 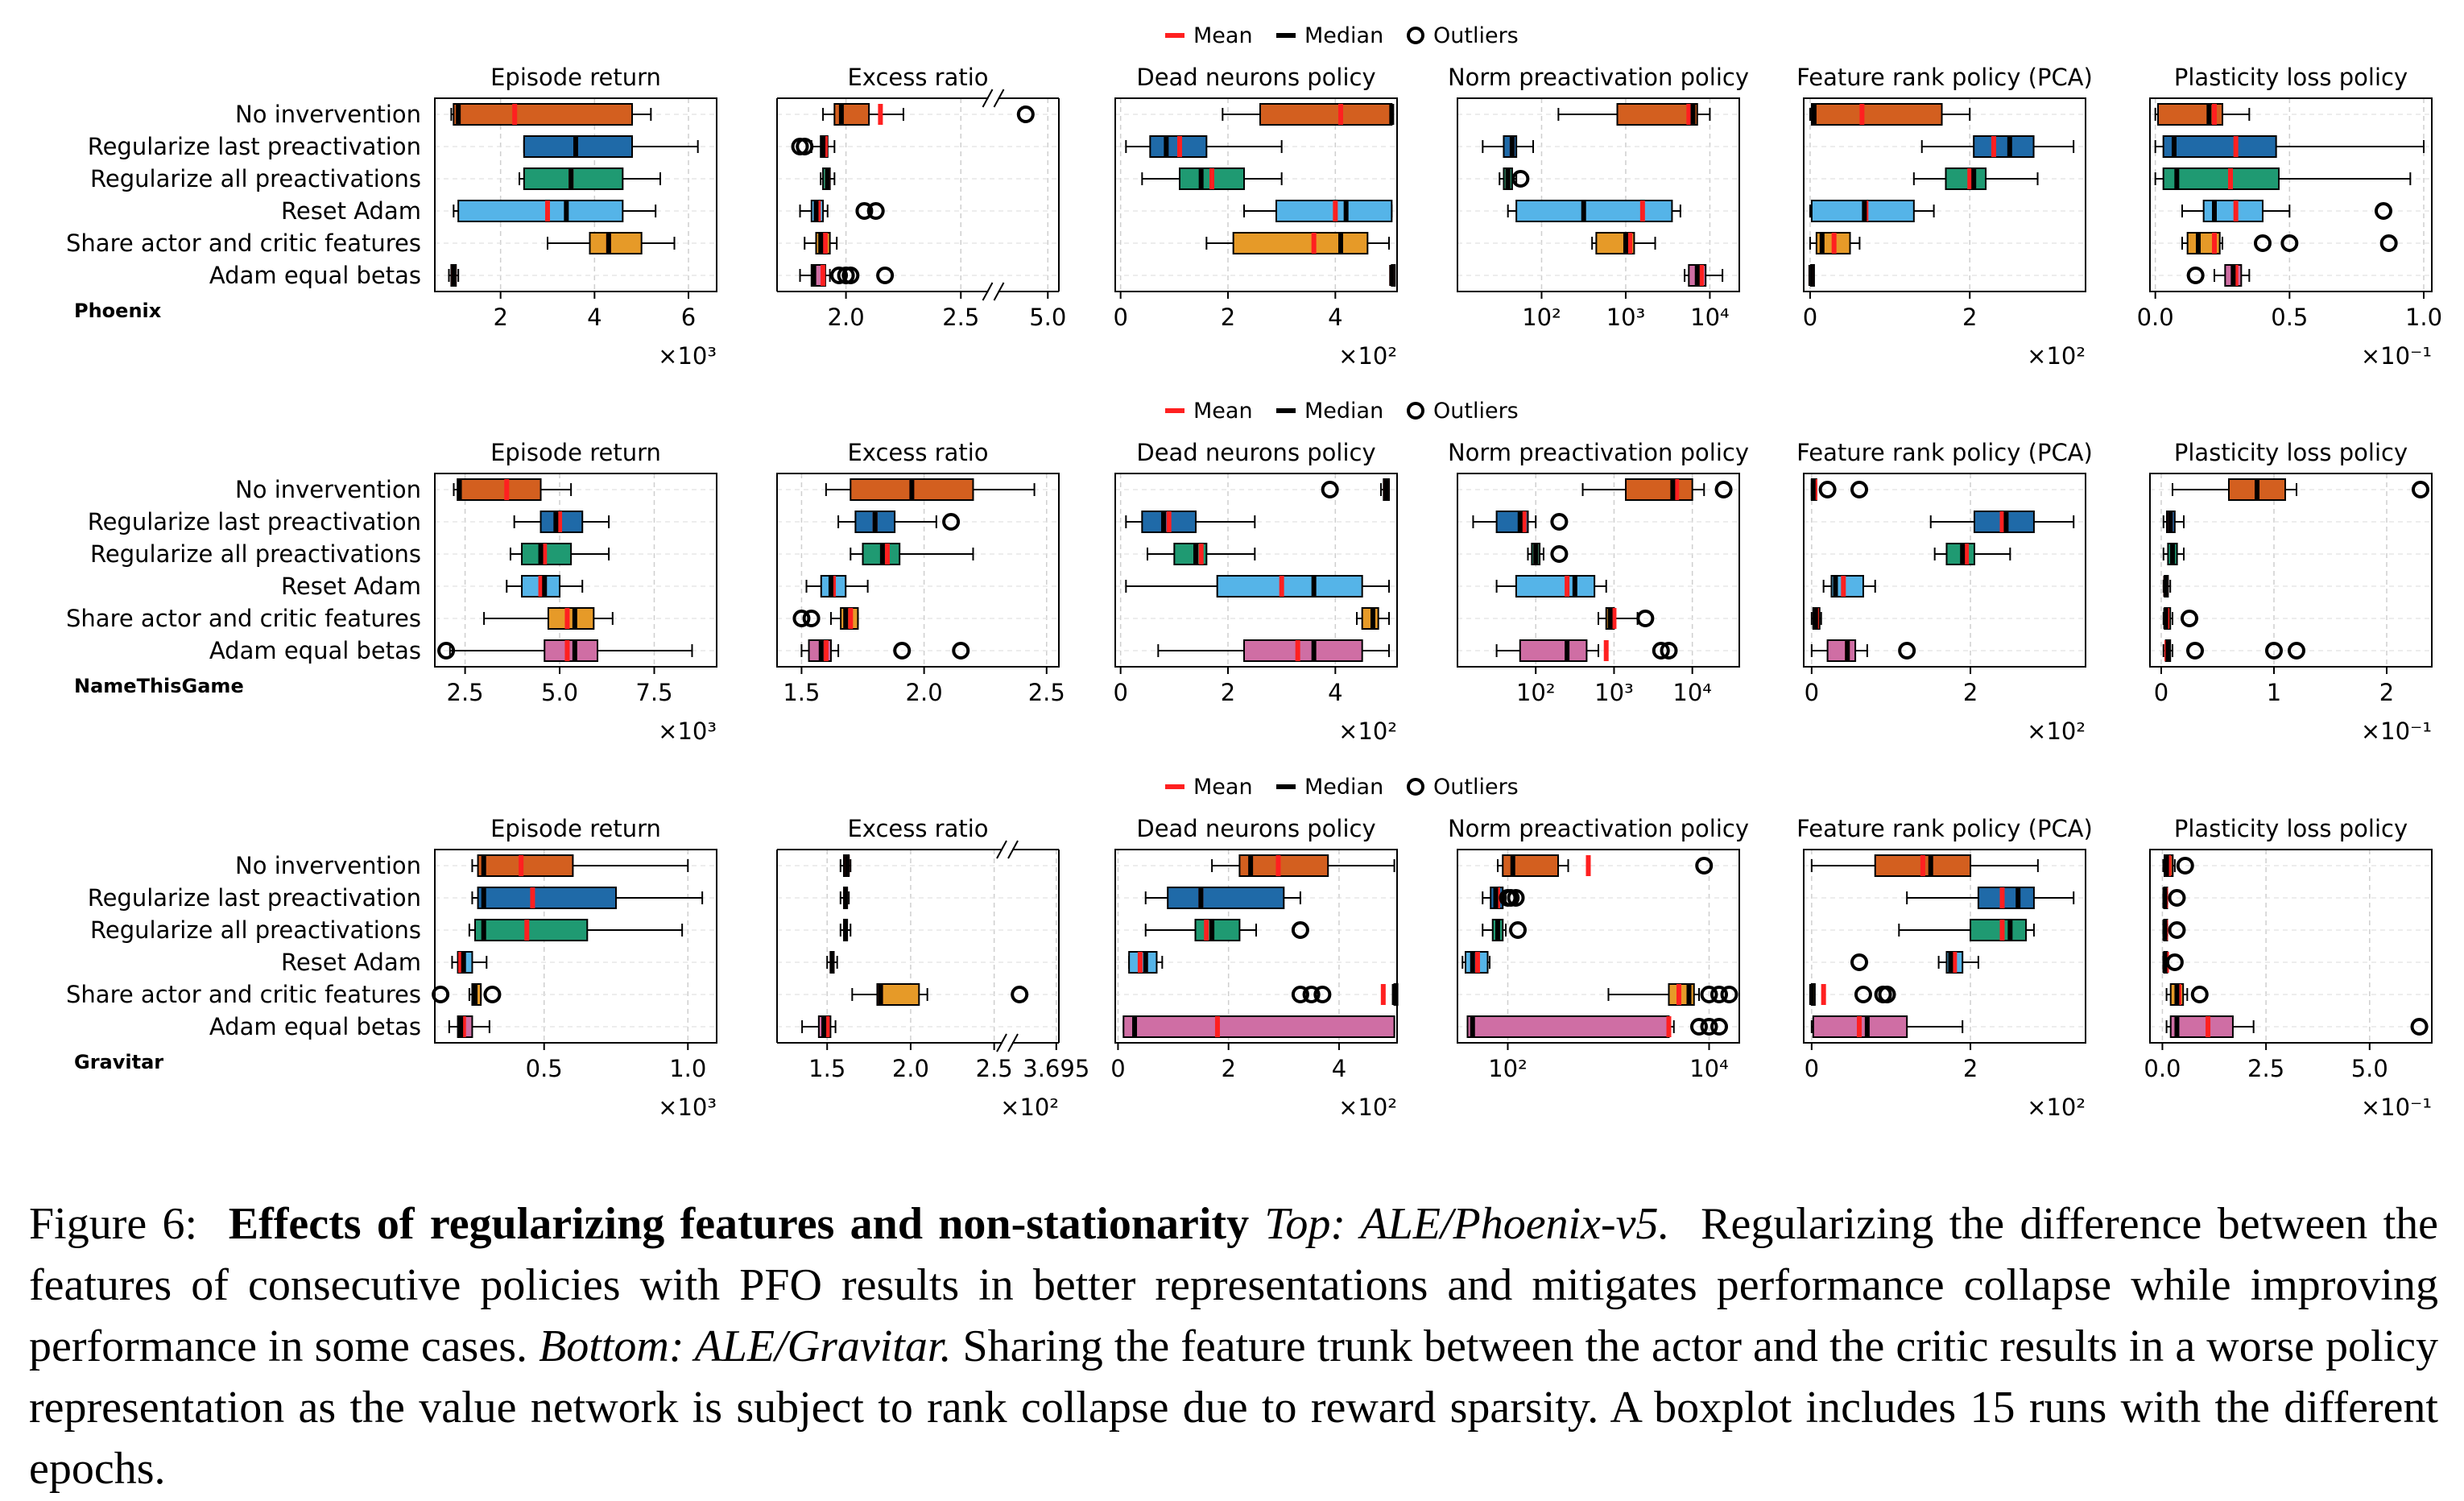 I want to click on x-tick-label: 2.5, so click(x=960, y=317).